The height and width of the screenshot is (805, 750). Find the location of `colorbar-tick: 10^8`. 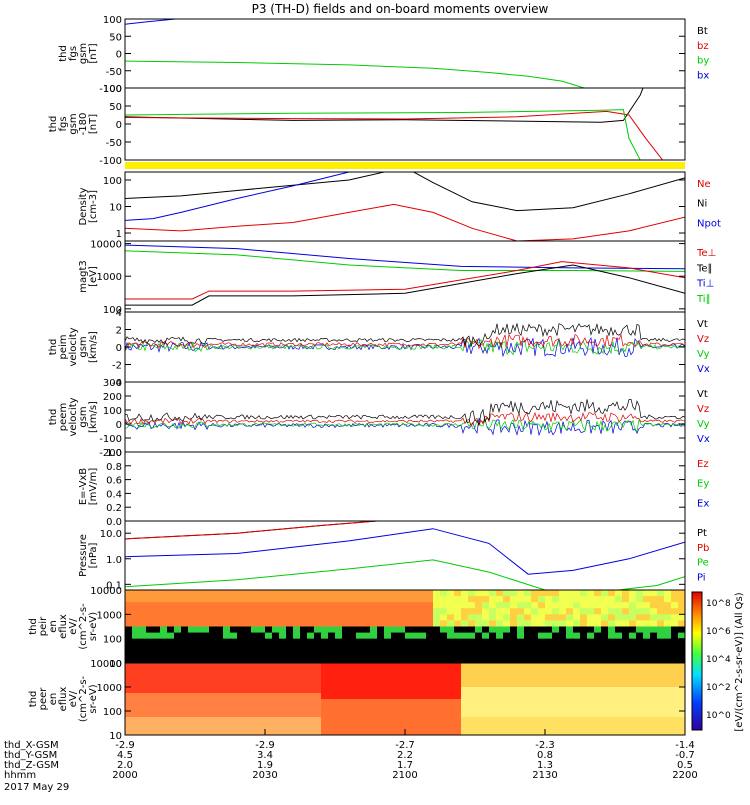

colorbar-tick: 10^8 is located at coordinates (718, 604).